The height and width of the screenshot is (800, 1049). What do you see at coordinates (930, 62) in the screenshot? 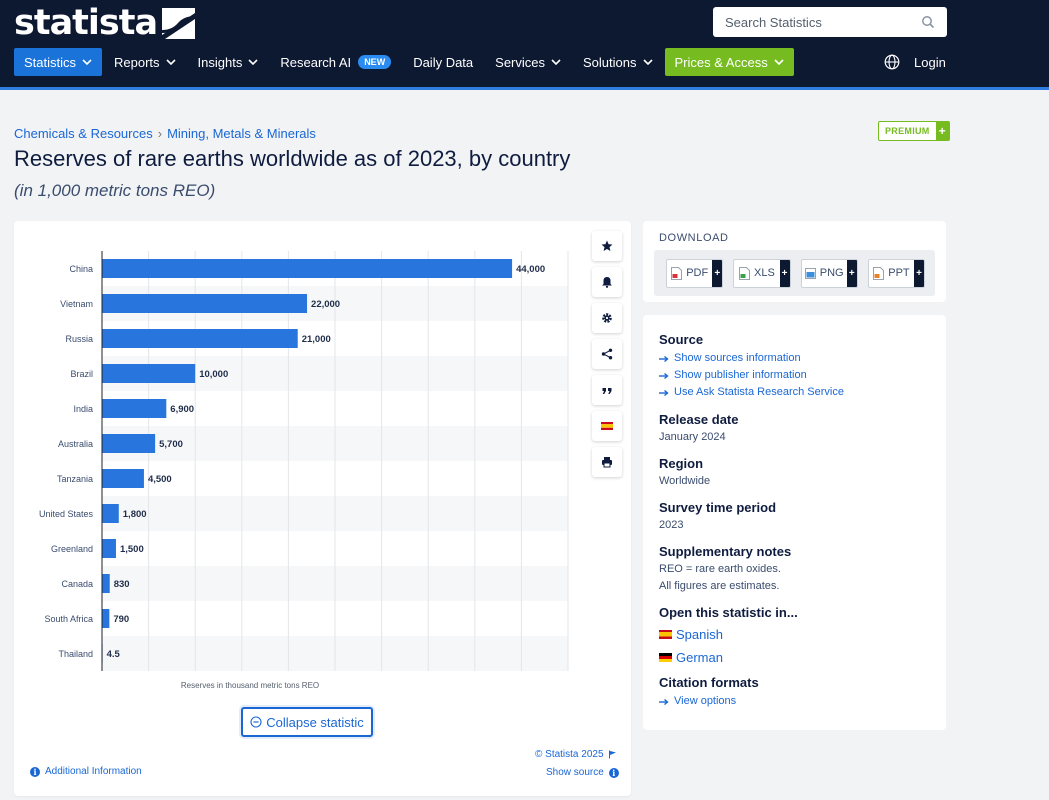
I see `login-label: Login` at bounding box center [930, 62].